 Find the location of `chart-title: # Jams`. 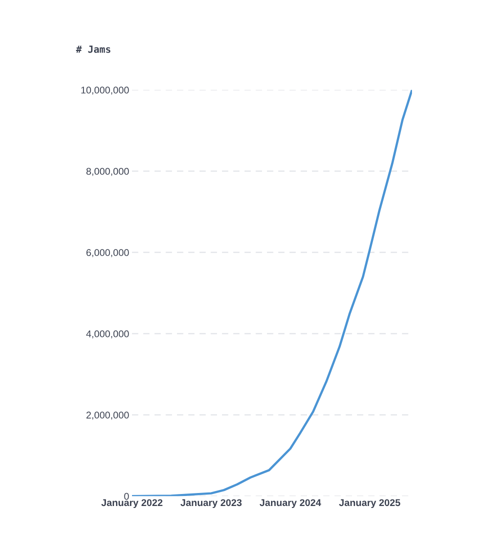

chart-title: # Jams is located at coordinates (93, 49).